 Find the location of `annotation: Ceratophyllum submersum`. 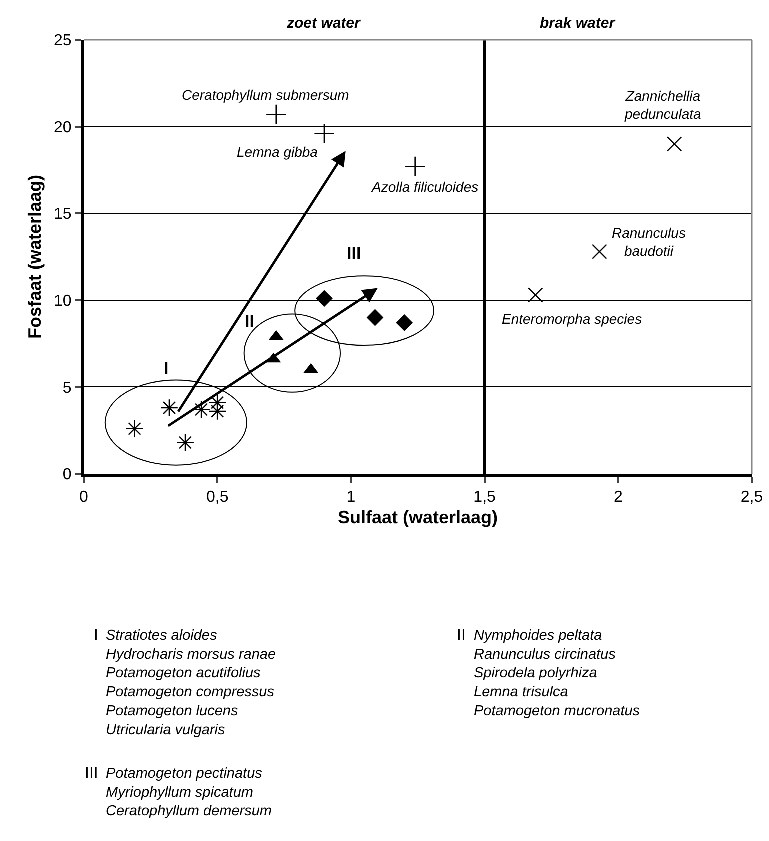

annotation: Ceratophyllum submersum is located at coordinates (266, 95).